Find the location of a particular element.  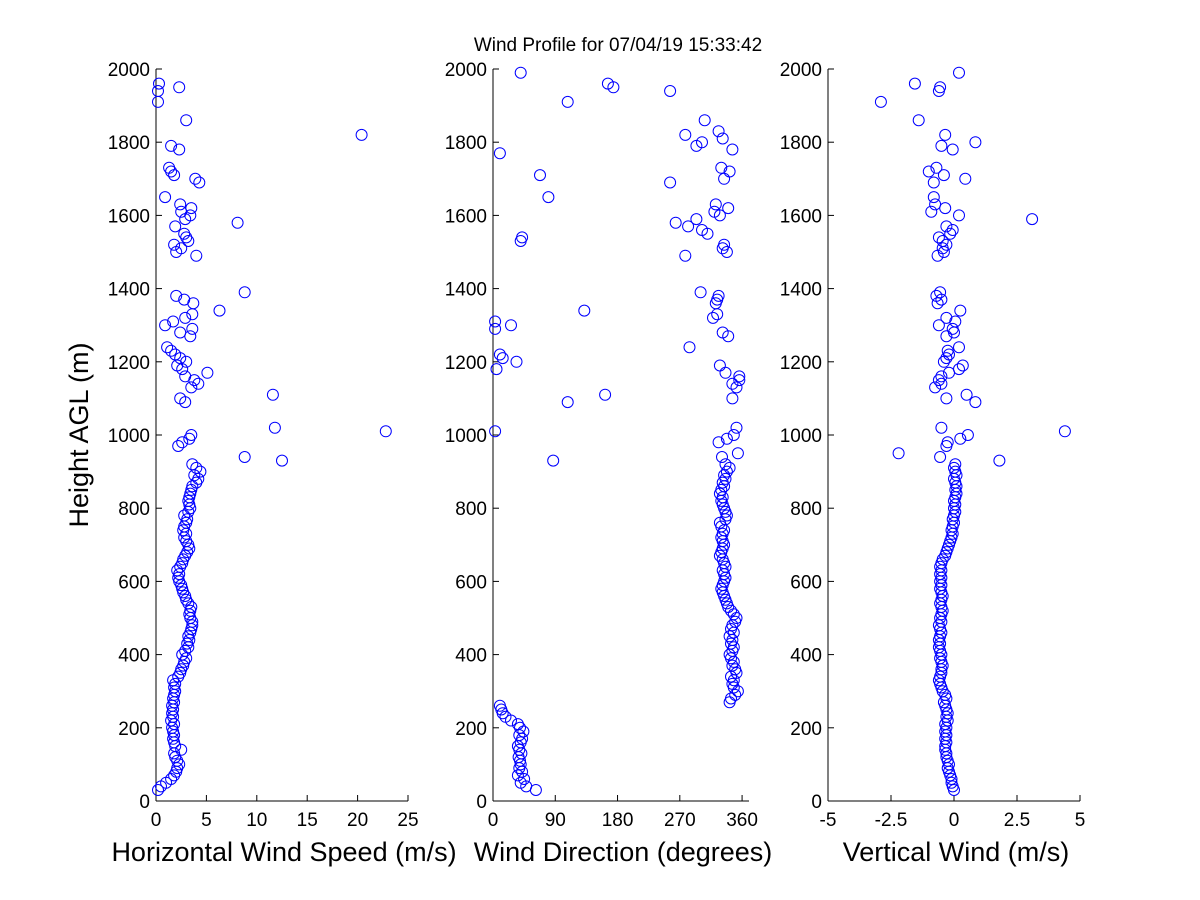

figure-title: Wind Profile for 07/04/19 15:33:42 is located at coordinates (618, 45).